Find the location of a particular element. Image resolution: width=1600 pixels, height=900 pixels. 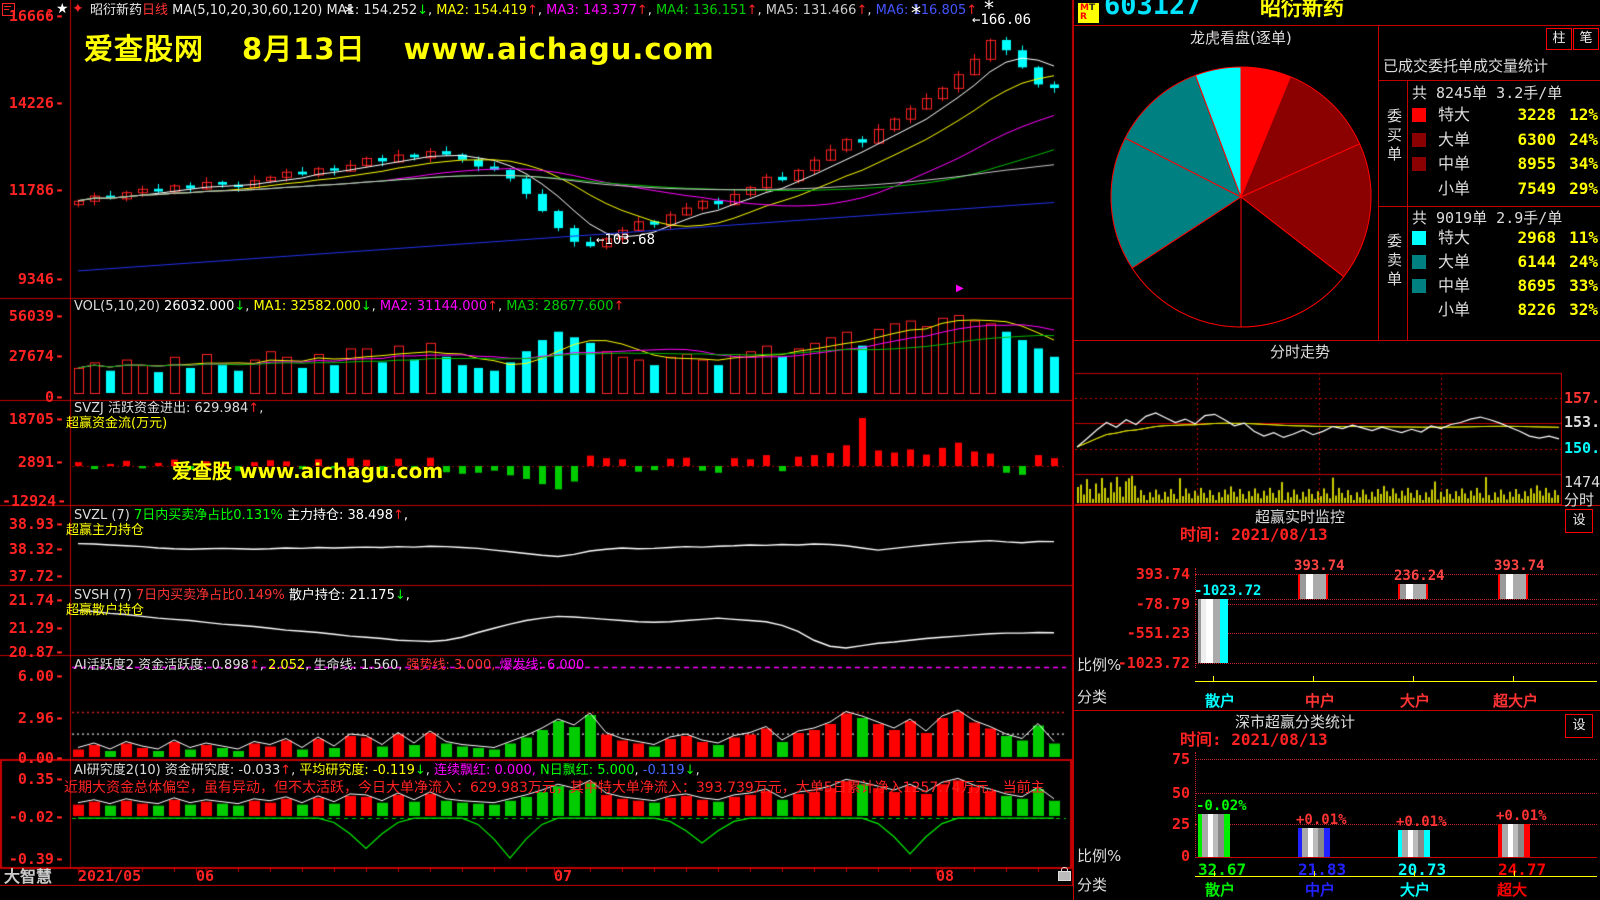

pie-slice-买小单 is located at coordinates (1292, 261).